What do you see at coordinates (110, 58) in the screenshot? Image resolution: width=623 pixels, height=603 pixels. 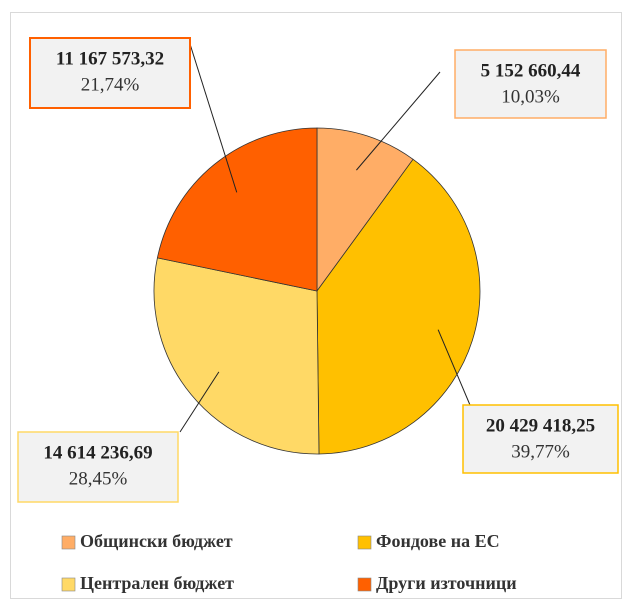 I see `value-label: 11 167 573,32` at bounding box center [110, 58].